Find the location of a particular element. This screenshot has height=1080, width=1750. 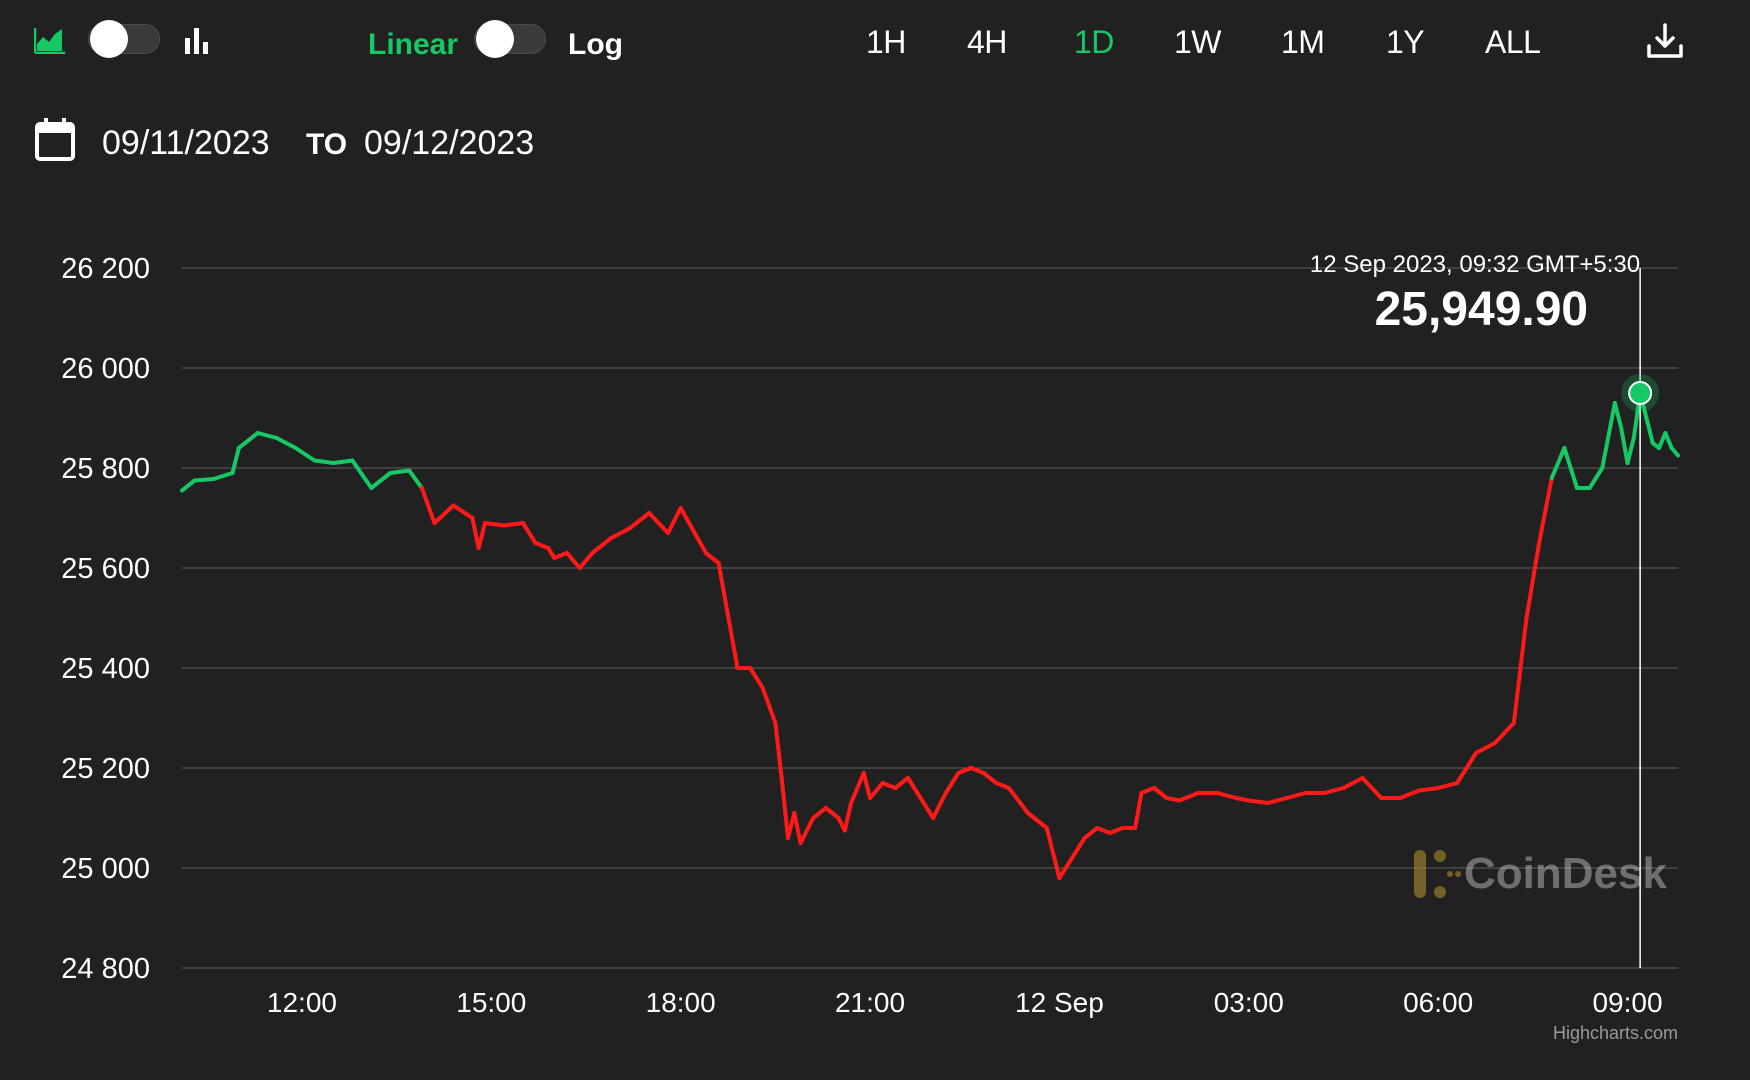

download-icon is located at coordinates (1665, 41).